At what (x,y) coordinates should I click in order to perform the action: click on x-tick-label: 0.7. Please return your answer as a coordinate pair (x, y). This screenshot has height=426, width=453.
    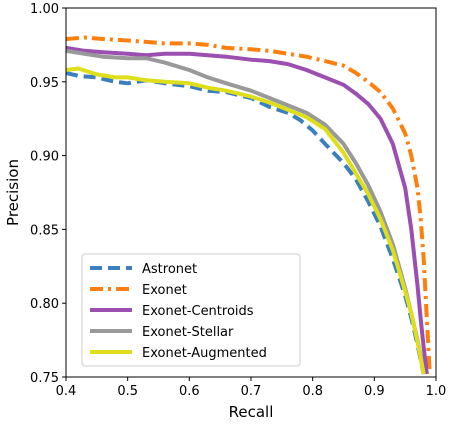
    Looking at the image, I should click on (251, 391).